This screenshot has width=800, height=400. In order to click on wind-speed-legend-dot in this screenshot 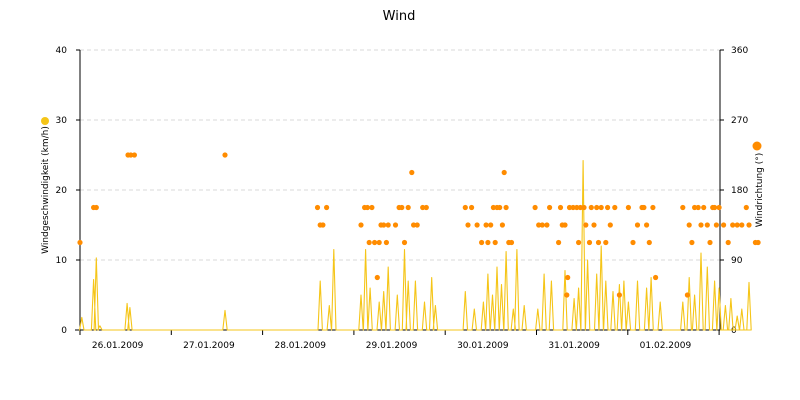, I will do `click(45, 121)`.